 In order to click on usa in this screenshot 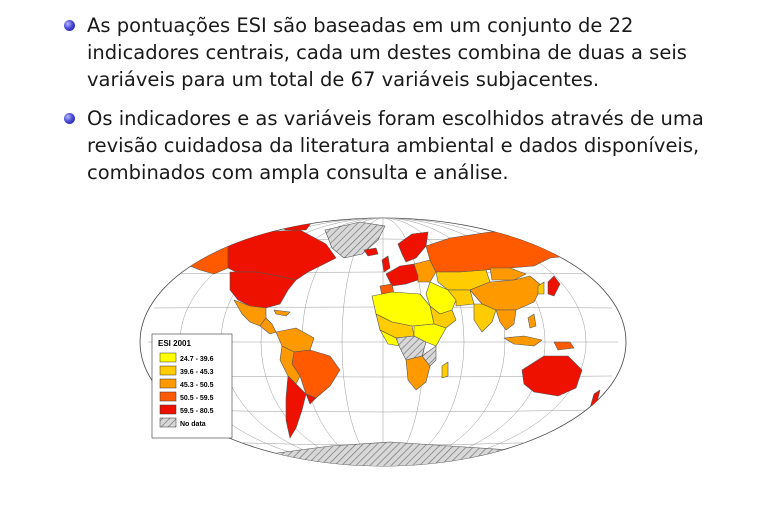, I will do `click(263, 290)`.